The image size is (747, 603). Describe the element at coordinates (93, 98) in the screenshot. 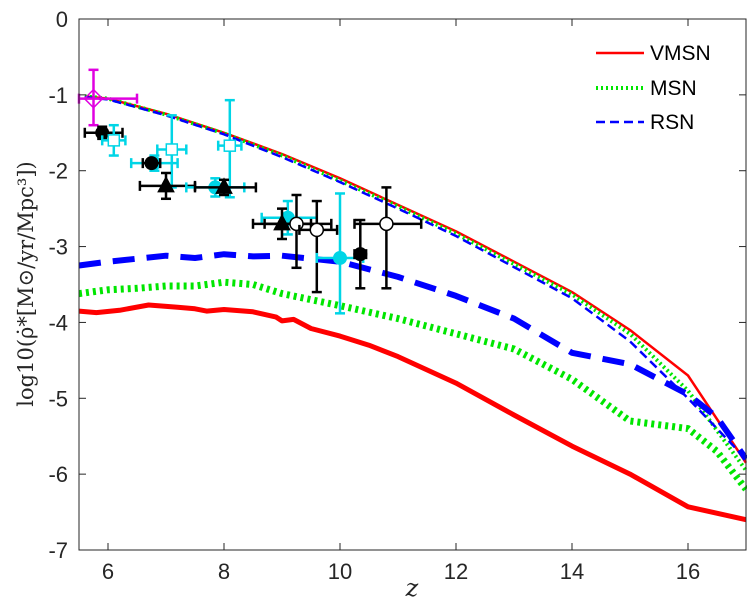

I see `marker-open-diamond` at that location.